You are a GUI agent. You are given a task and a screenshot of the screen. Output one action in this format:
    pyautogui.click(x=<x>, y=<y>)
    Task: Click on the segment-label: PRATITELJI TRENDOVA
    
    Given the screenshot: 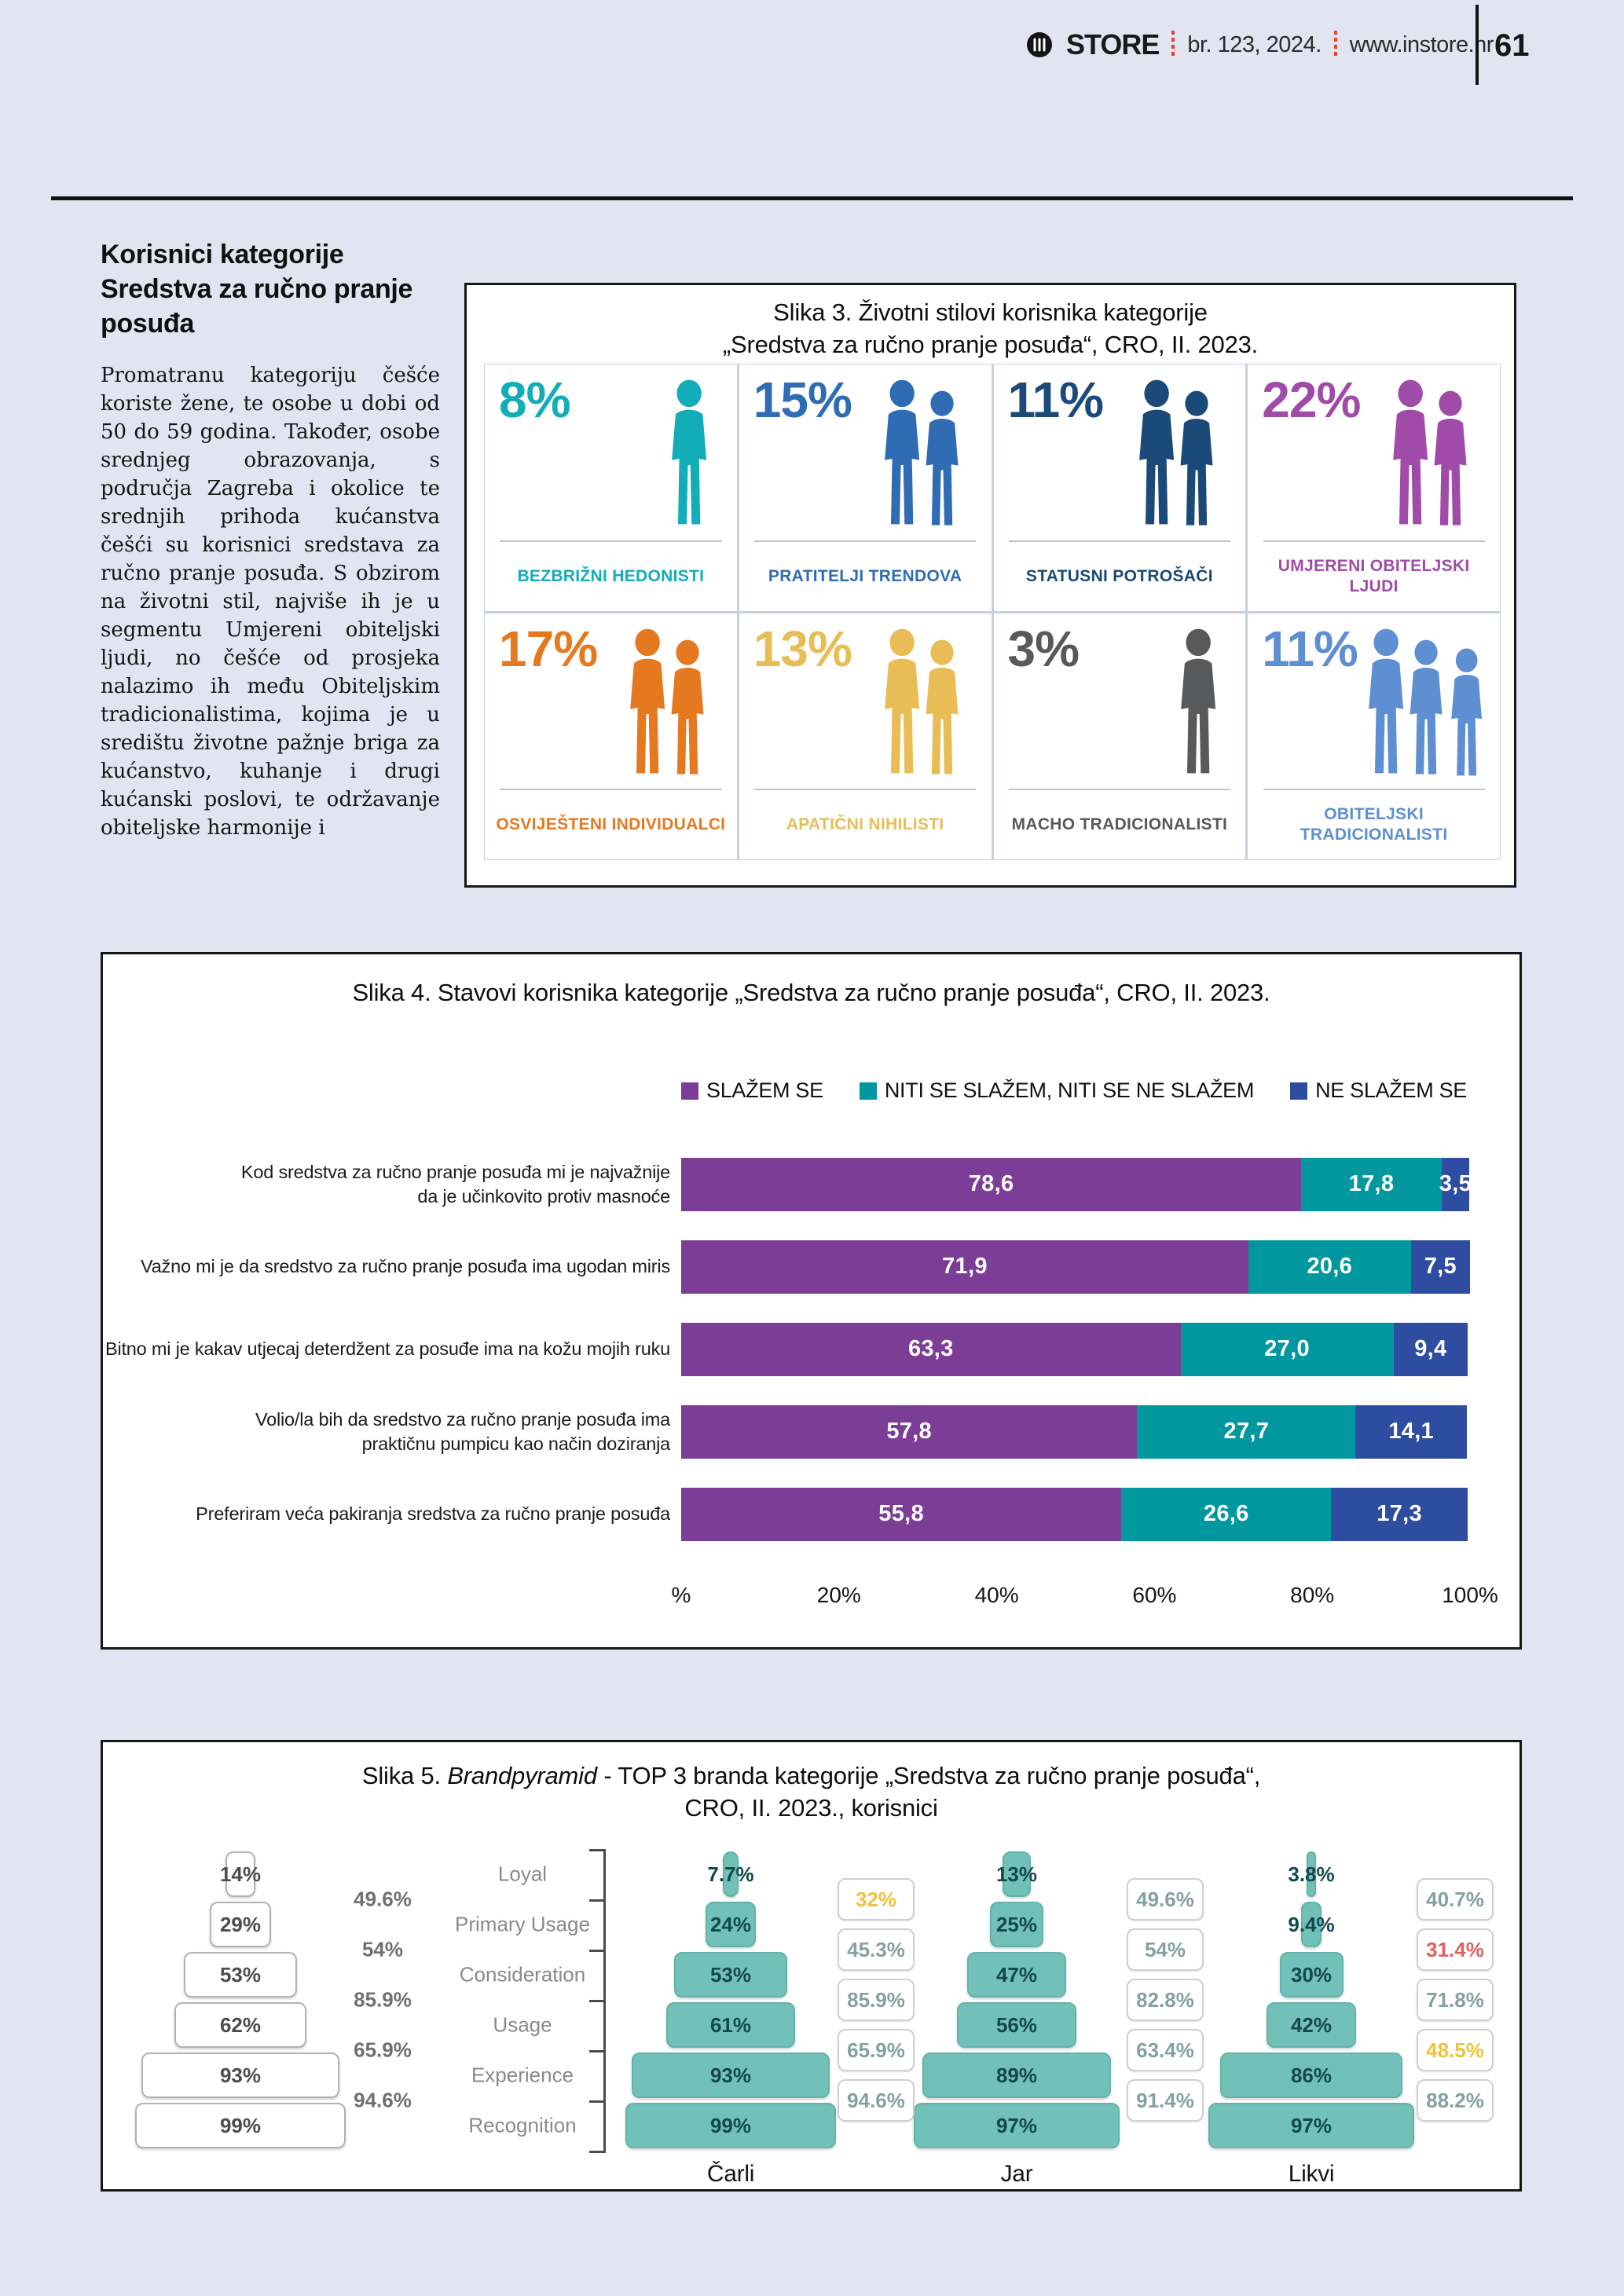 What is the action you would take?
    pyautogui.click(x=865, y=575)
    